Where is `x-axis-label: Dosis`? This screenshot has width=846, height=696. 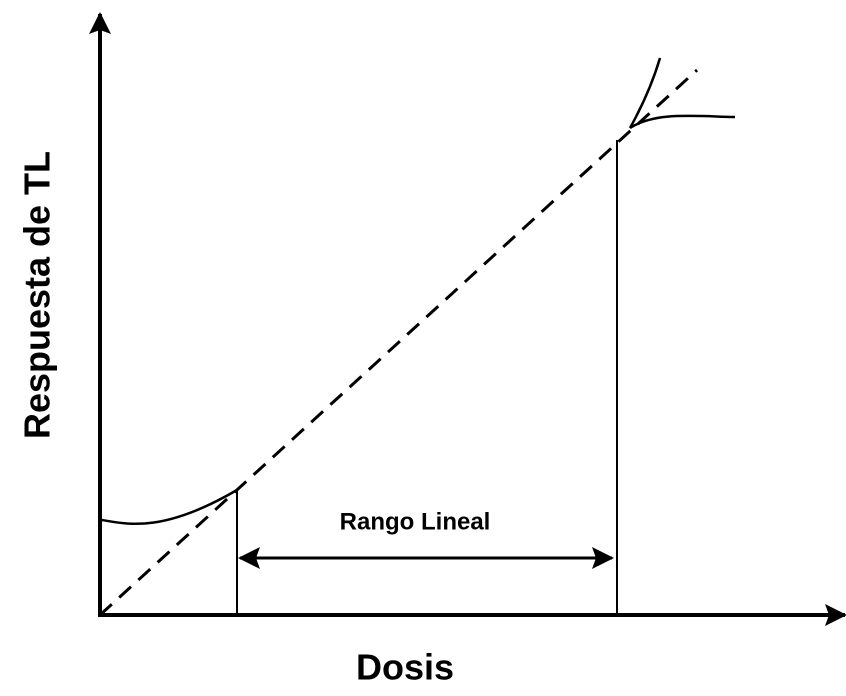
x-axis-label: Dosis is located at coordinates (405, 667).